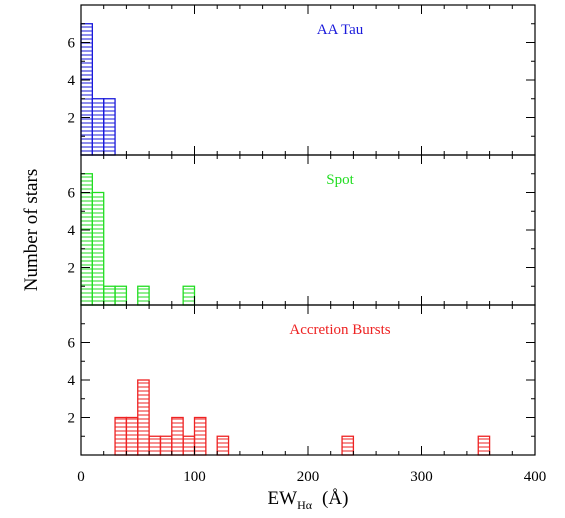 The width and height of the screenshot is (565, 518). Describe the element at coordinates (72, 81) in the screenshot. I see `y-tick-label-aa-tau-4: 4` at that location.